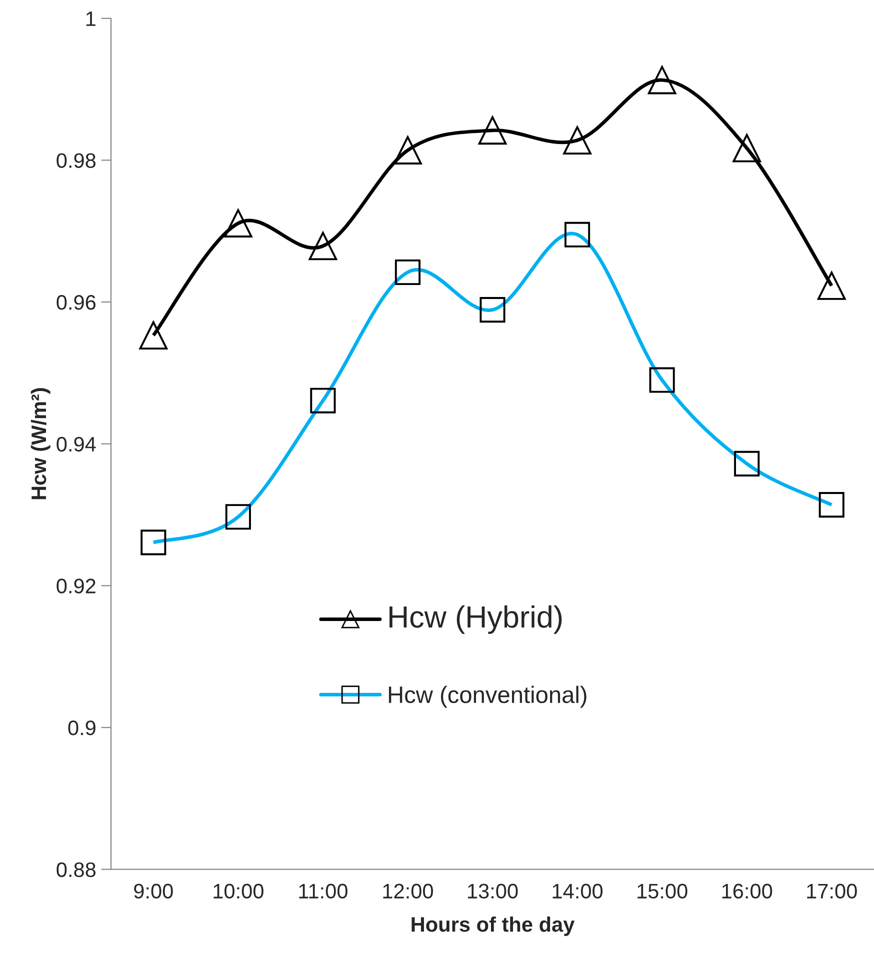  What do you see at coordinates (493, 926) in the screenshot?
I see `x-axis-title: Hours of the day` at bounding box center [493, 926].